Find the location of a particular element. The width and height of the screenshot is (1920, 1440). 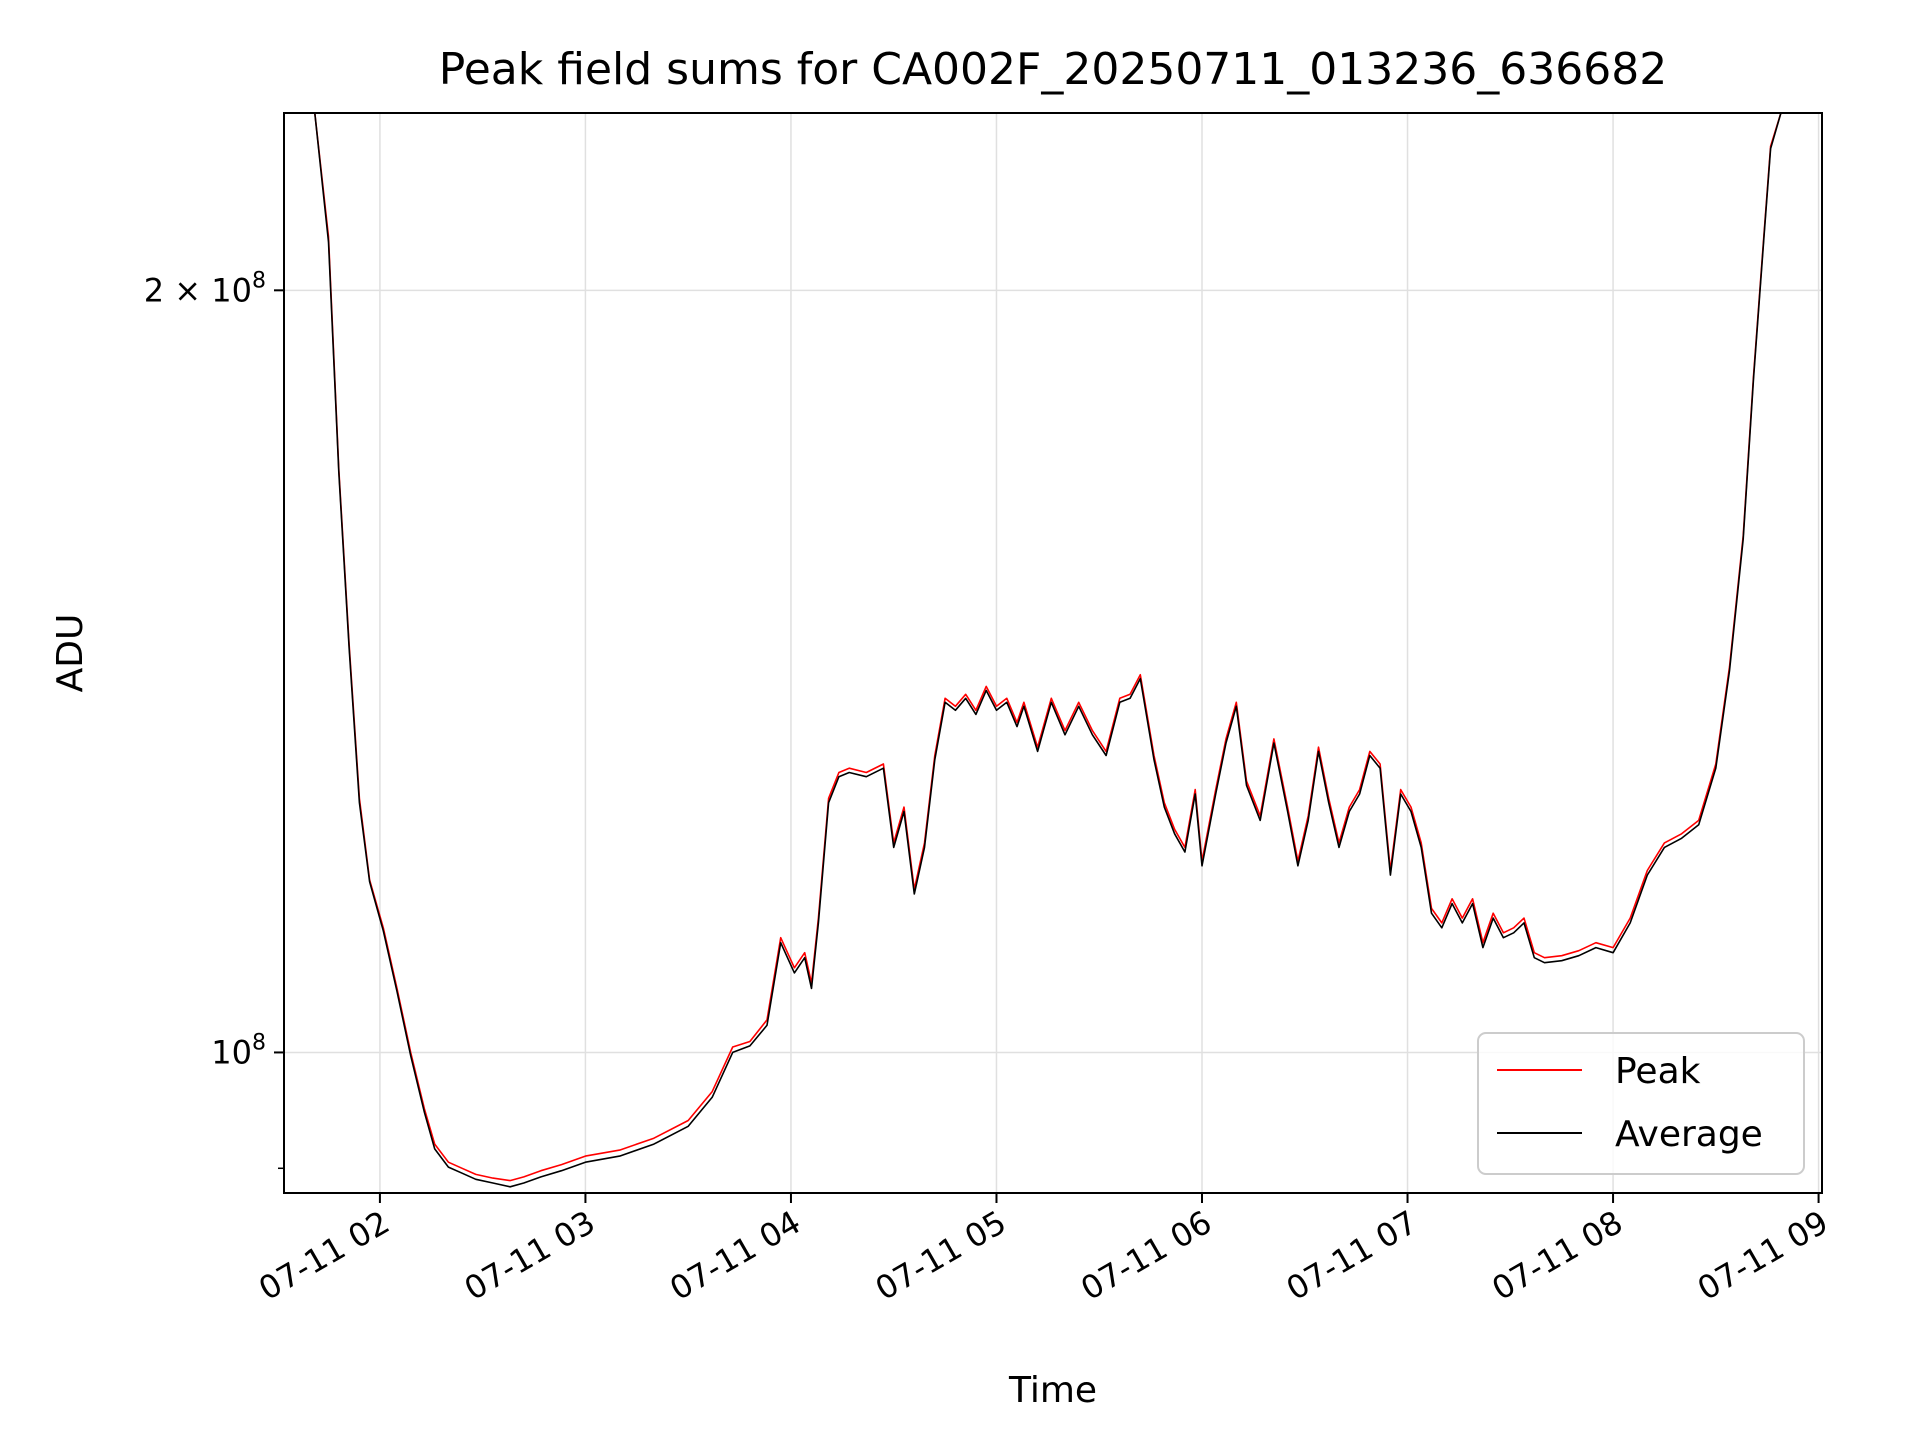

x-axis-title: Time is located at coordinates (1052, 1390).